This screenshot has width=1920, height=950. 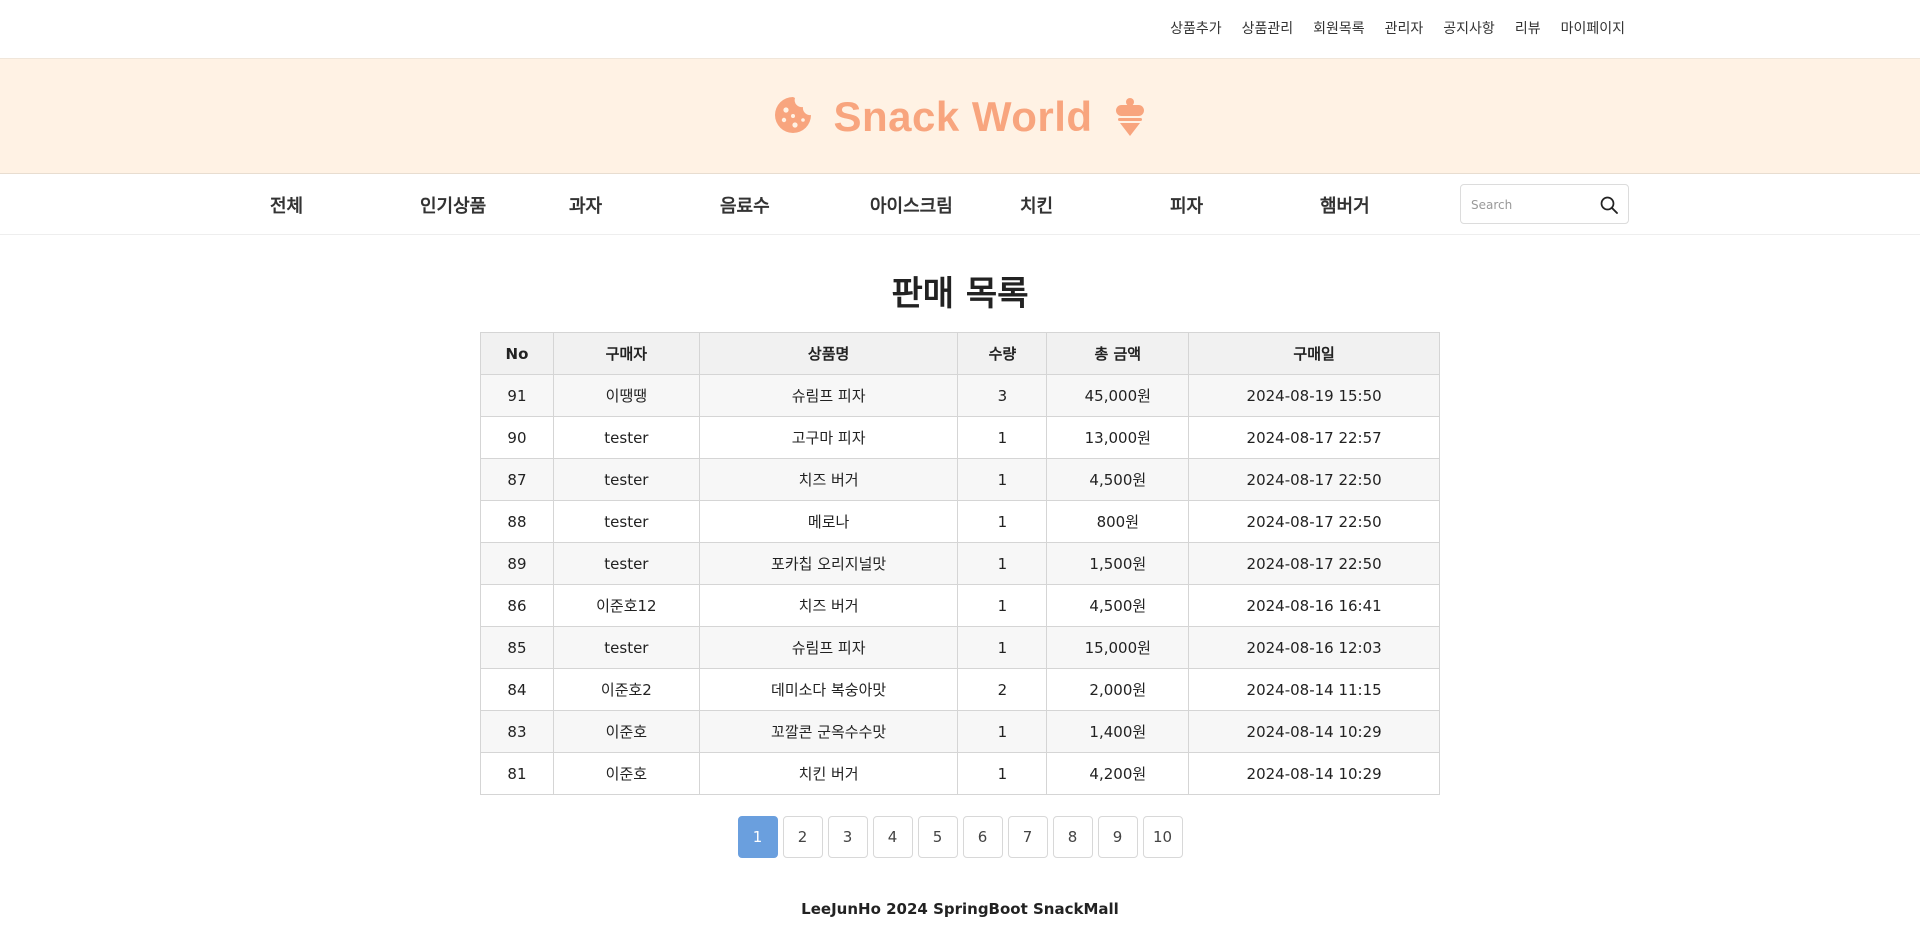 What do you see at coordinates (828, 731) in the screenshot?
I see `cell-product: 꼬깔콘 군옥수수맛` at bounding box center [828, 731].